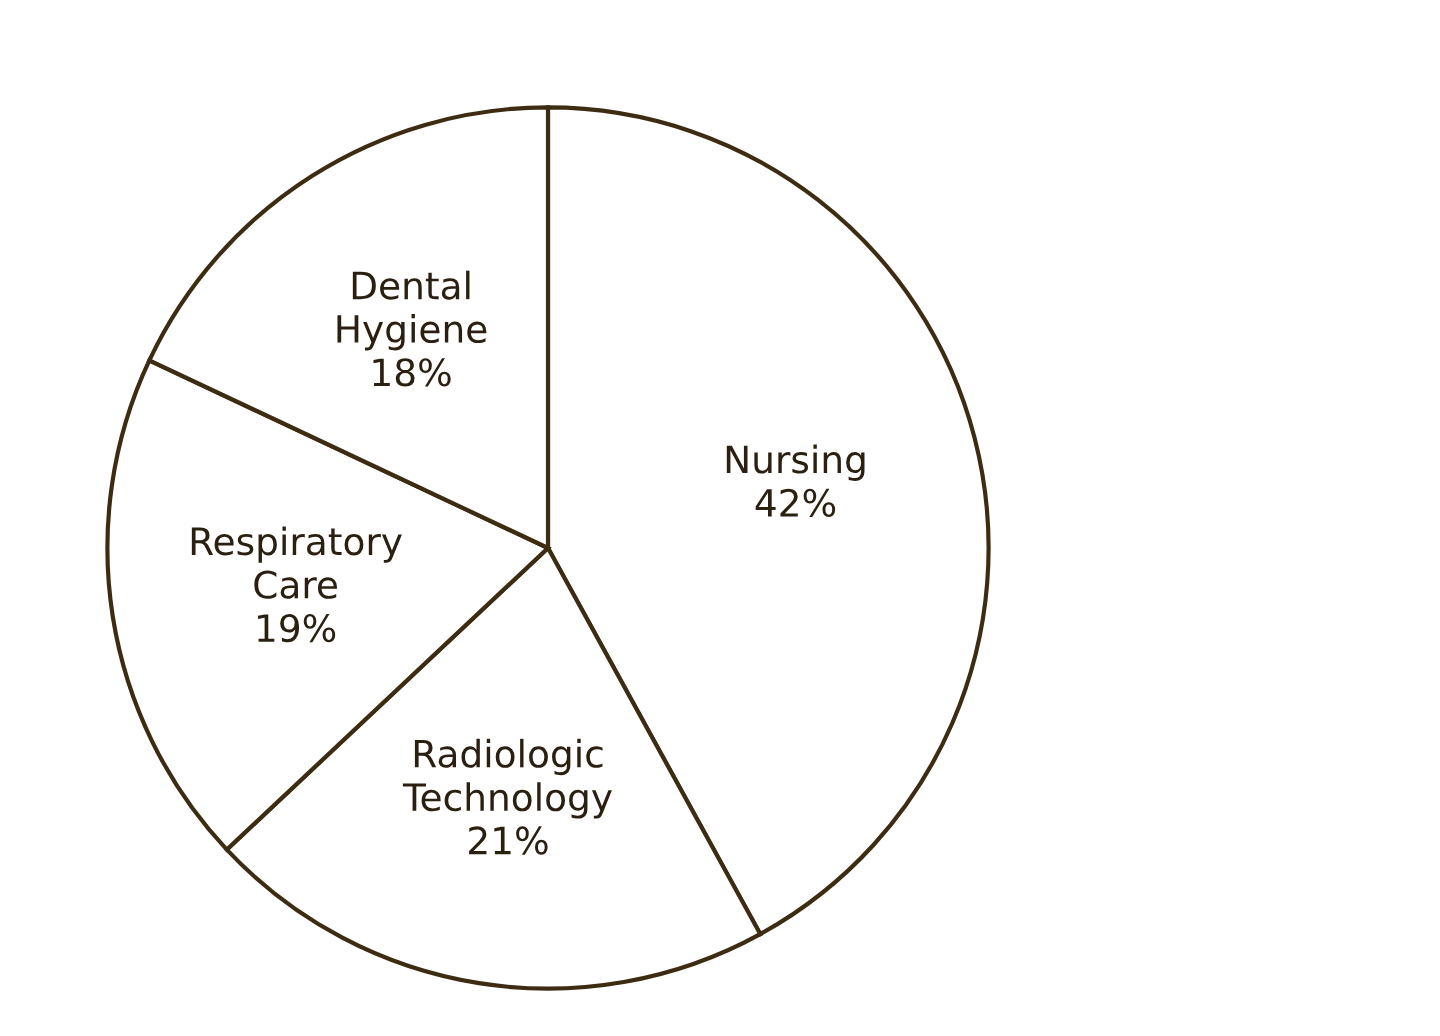 This screenshot has height=1036, width=1440. What do you see at coordinates (795, 462) in the screenshot?
I see `slice-label: Nursing` at bounding box center [795, 462].